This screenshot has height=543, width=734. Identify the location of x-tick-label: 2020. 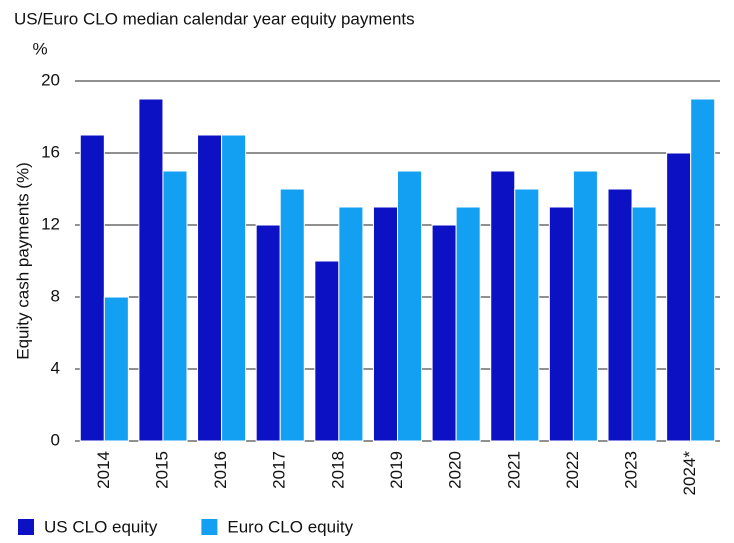
(455, 470).